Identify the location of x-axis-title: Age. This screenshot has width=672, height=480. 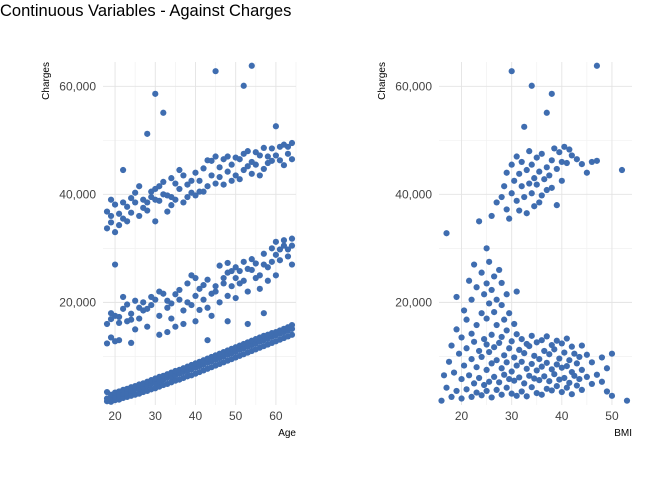
(287, 433).